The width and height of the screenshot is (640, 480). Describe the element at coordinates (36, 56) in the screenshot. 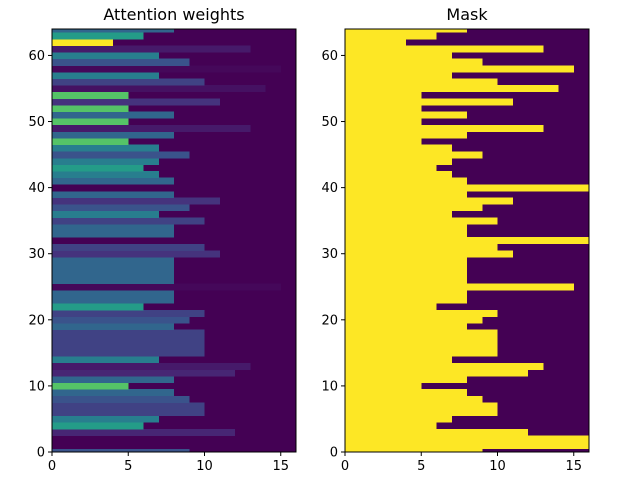

I see `y-tick-label: 60` at that location.